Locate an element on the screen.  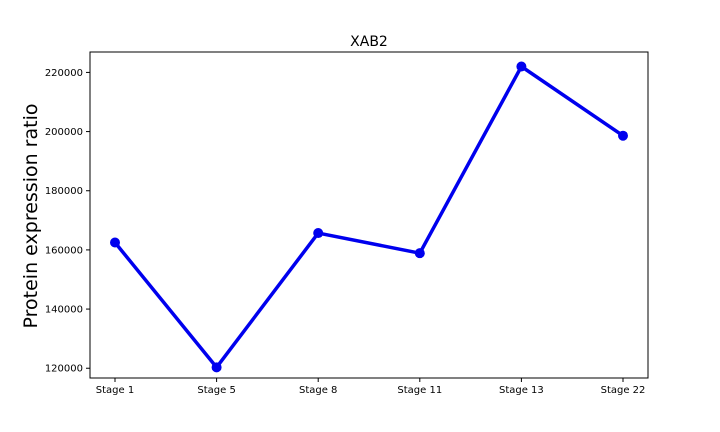
x-tick-label: Stage 11 is located at coordinates (419, 390).